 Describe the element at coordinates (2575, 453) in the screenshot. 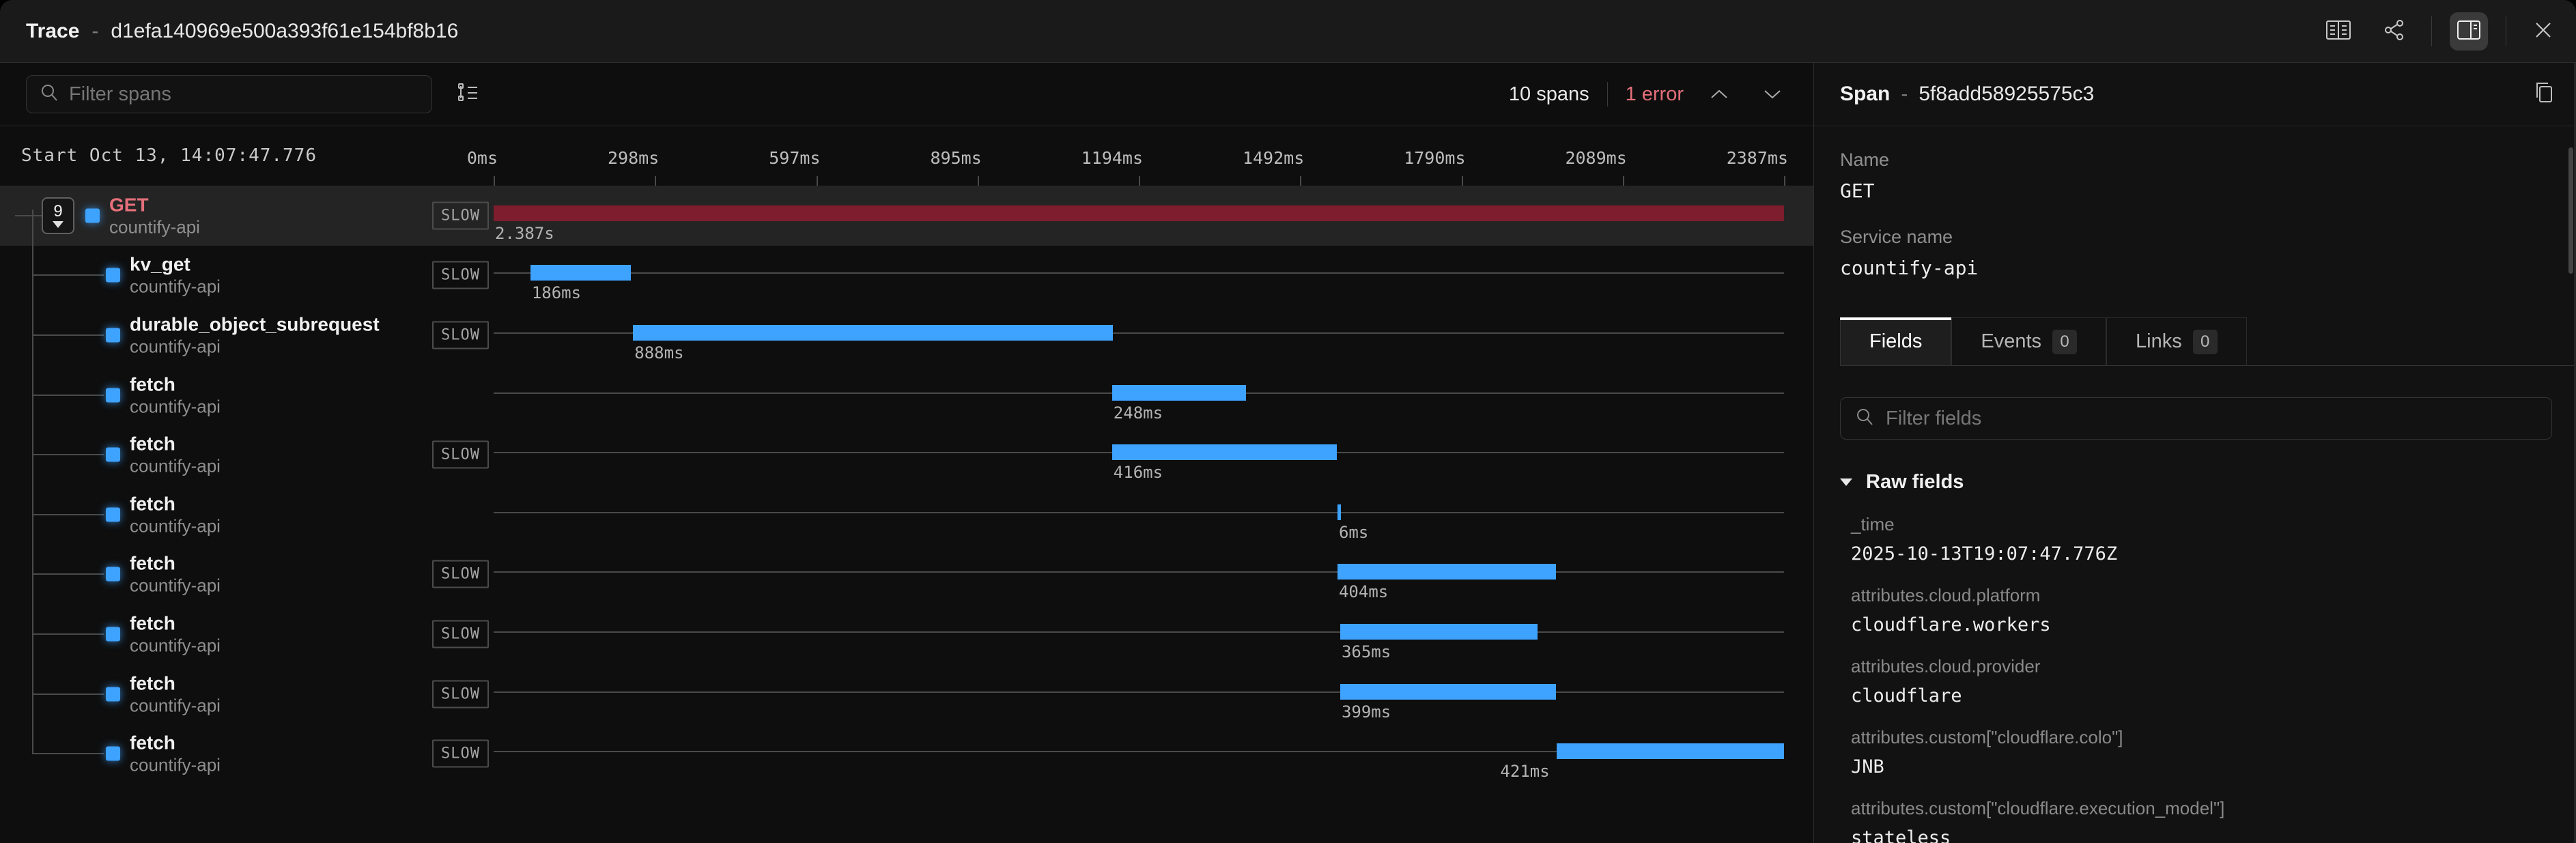

I see `panel-scrollbar-track` at that location.